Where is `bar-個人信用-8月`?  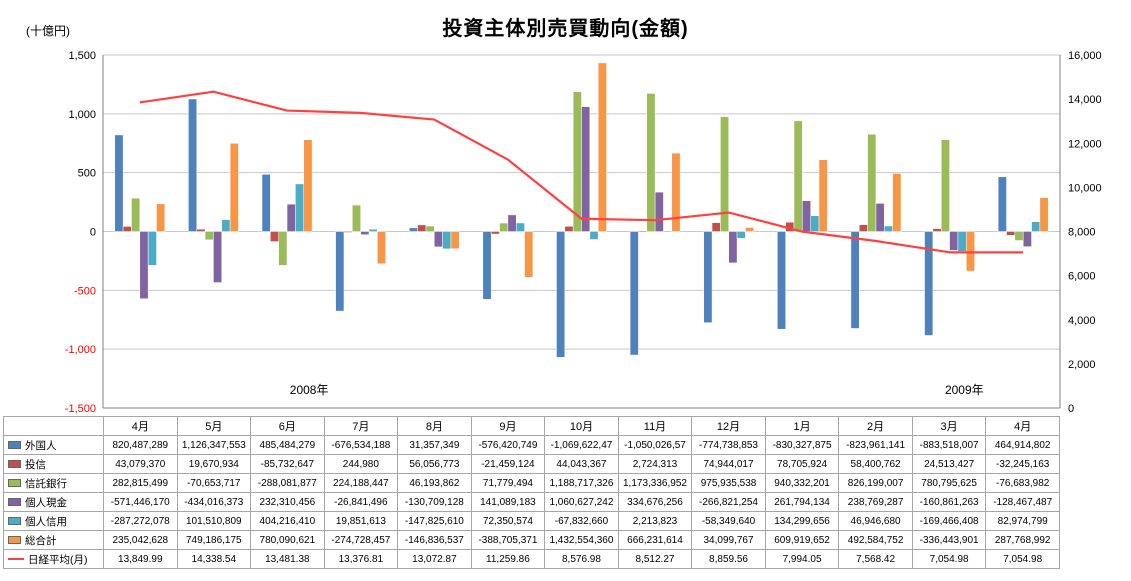 bar-個人信用-8月 is located at coordinates (447, 240).